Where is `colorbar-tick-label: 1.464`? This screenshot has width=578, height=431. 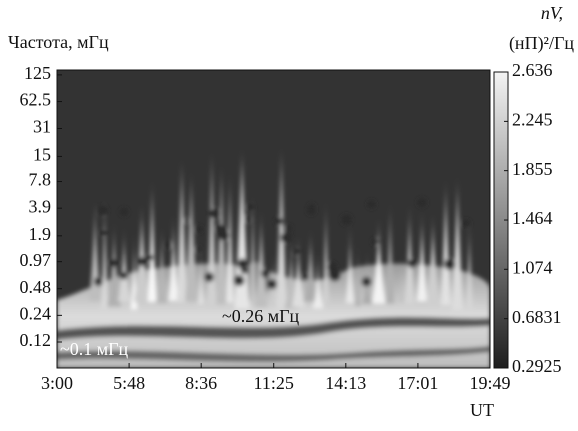 colorbar-tick-label: 1.464 is located at coordinates (532, 218).